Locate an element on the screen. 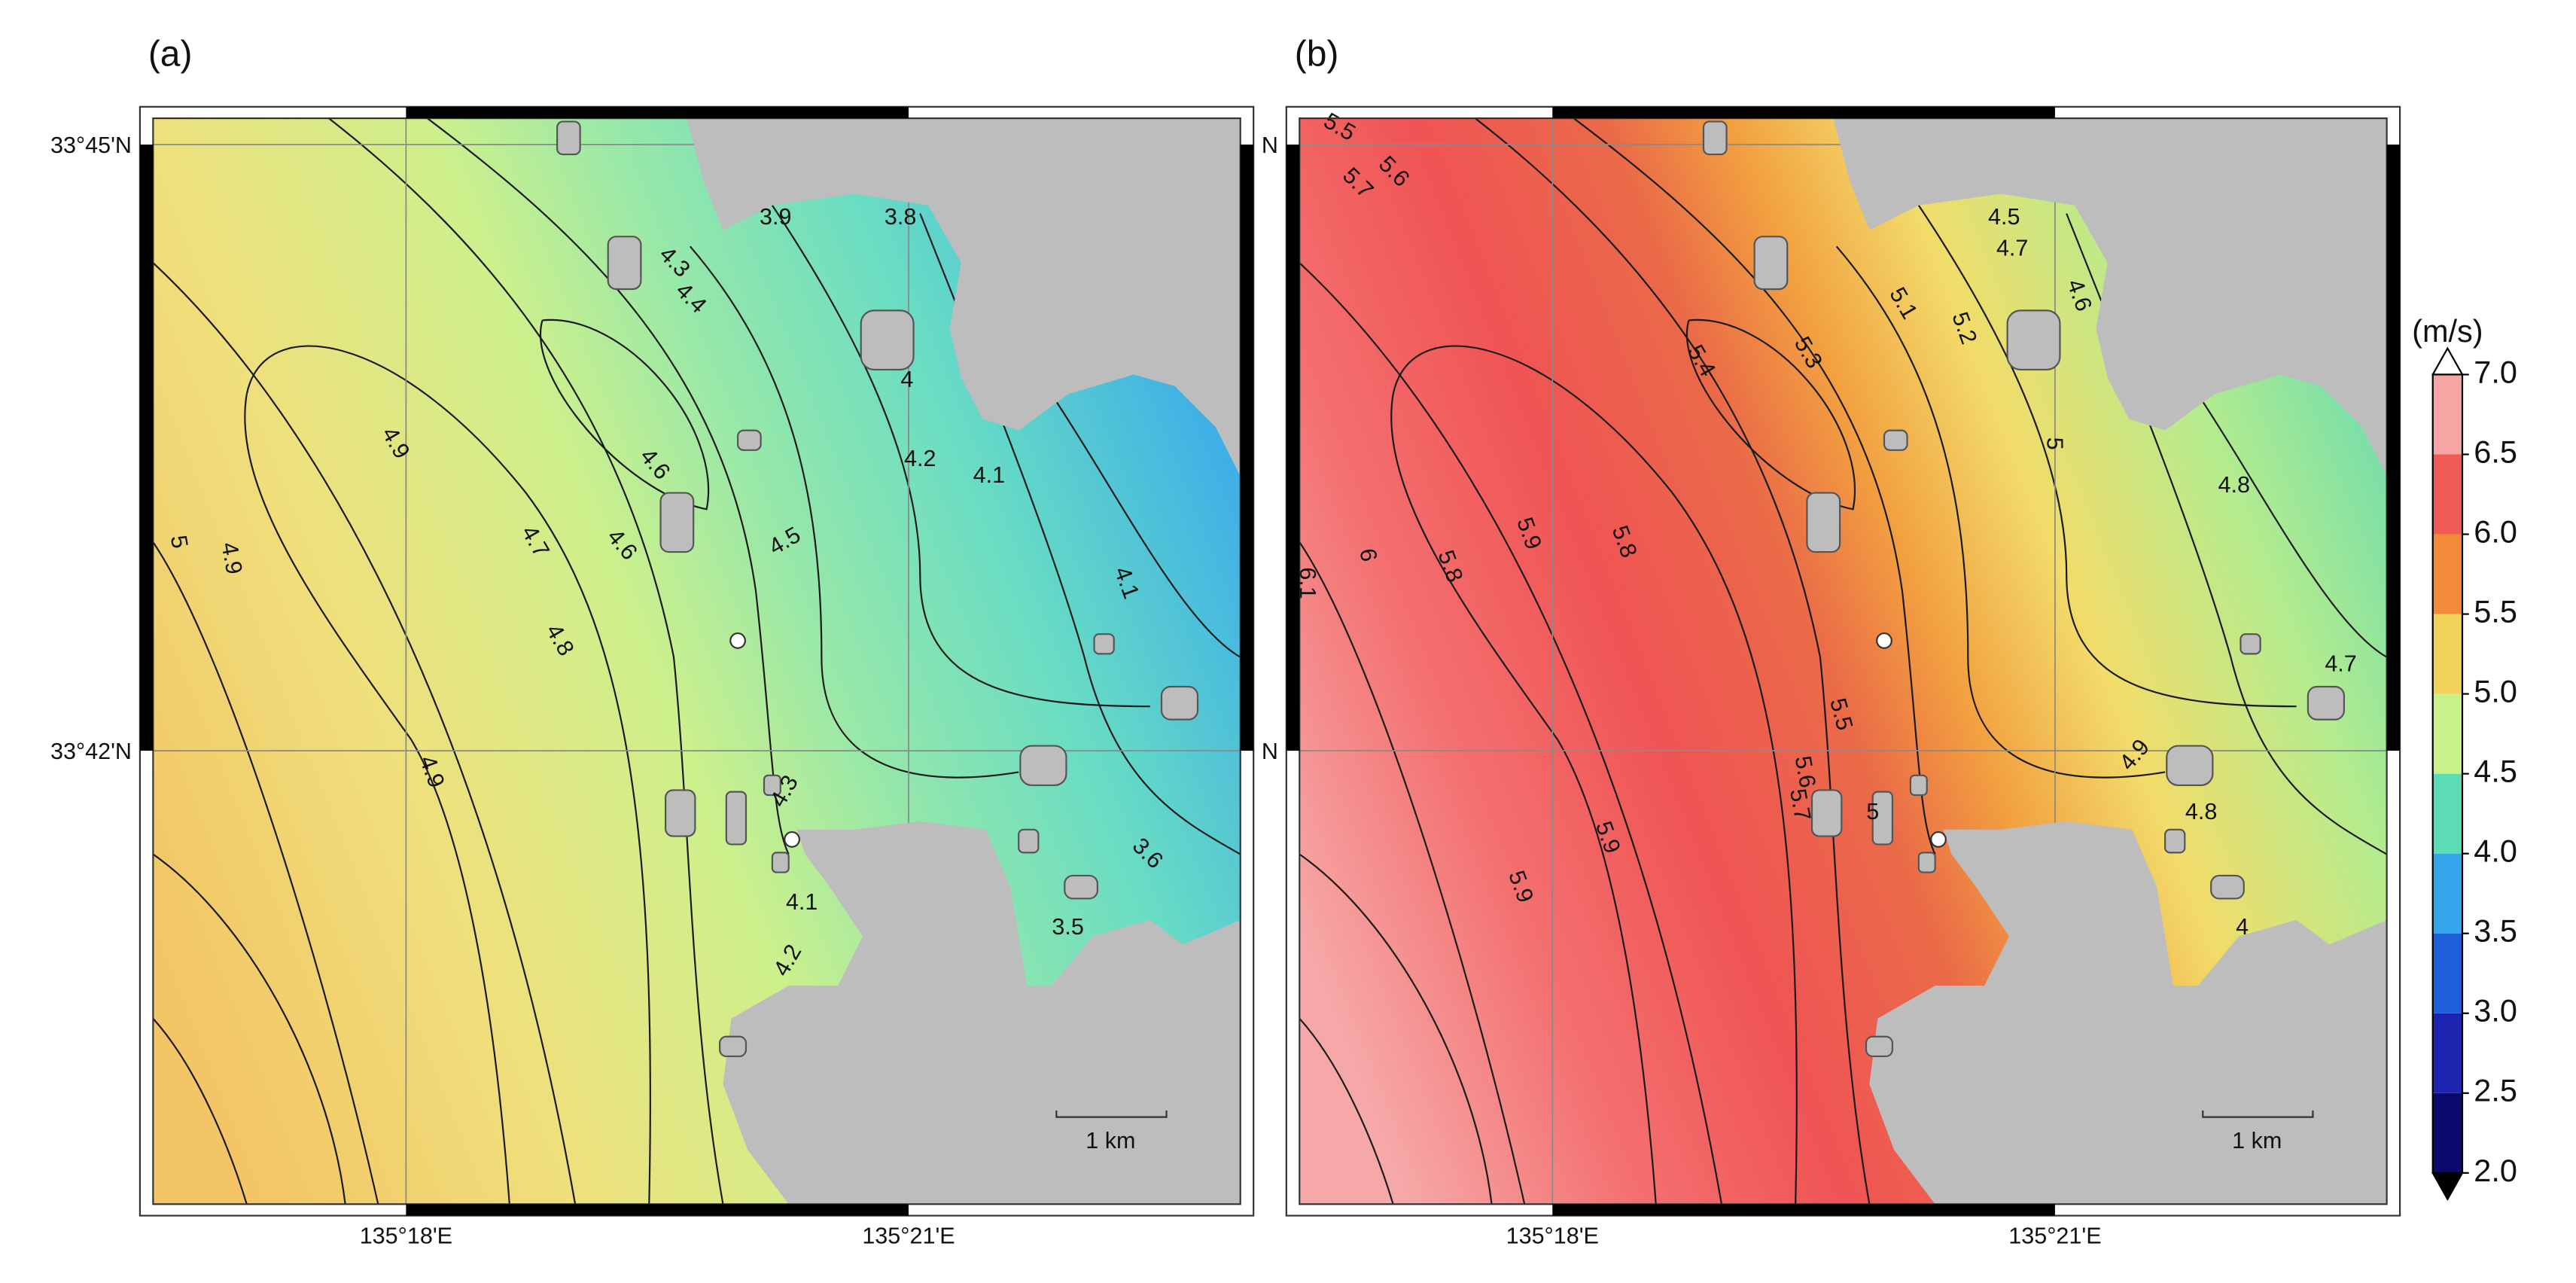  colorbar-tick-label: 4.0 is located at coordinates (2495, 851).